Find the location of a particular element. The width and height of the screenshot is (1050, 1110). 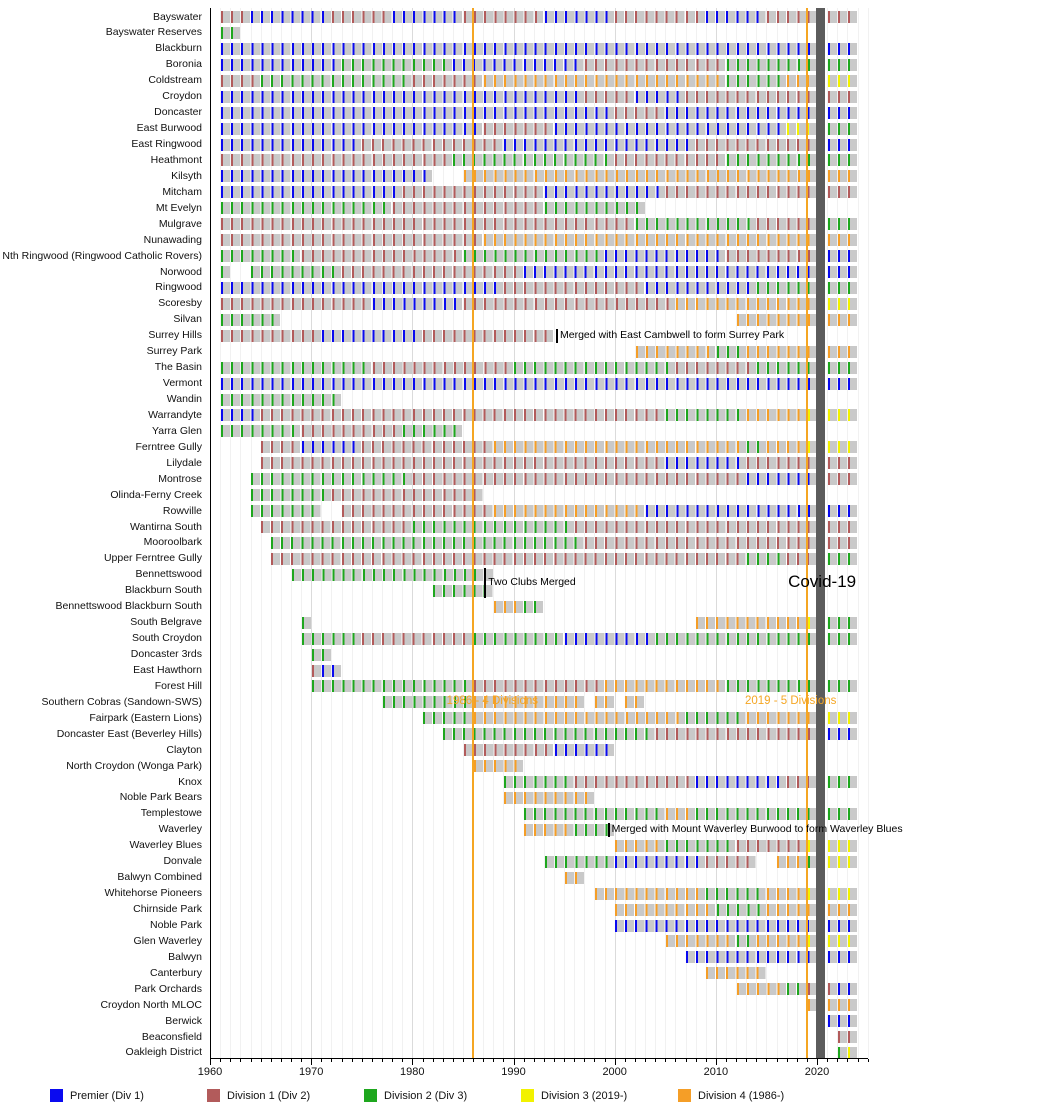

club-row-label: Berwick is located at coordinates (183, 1020).